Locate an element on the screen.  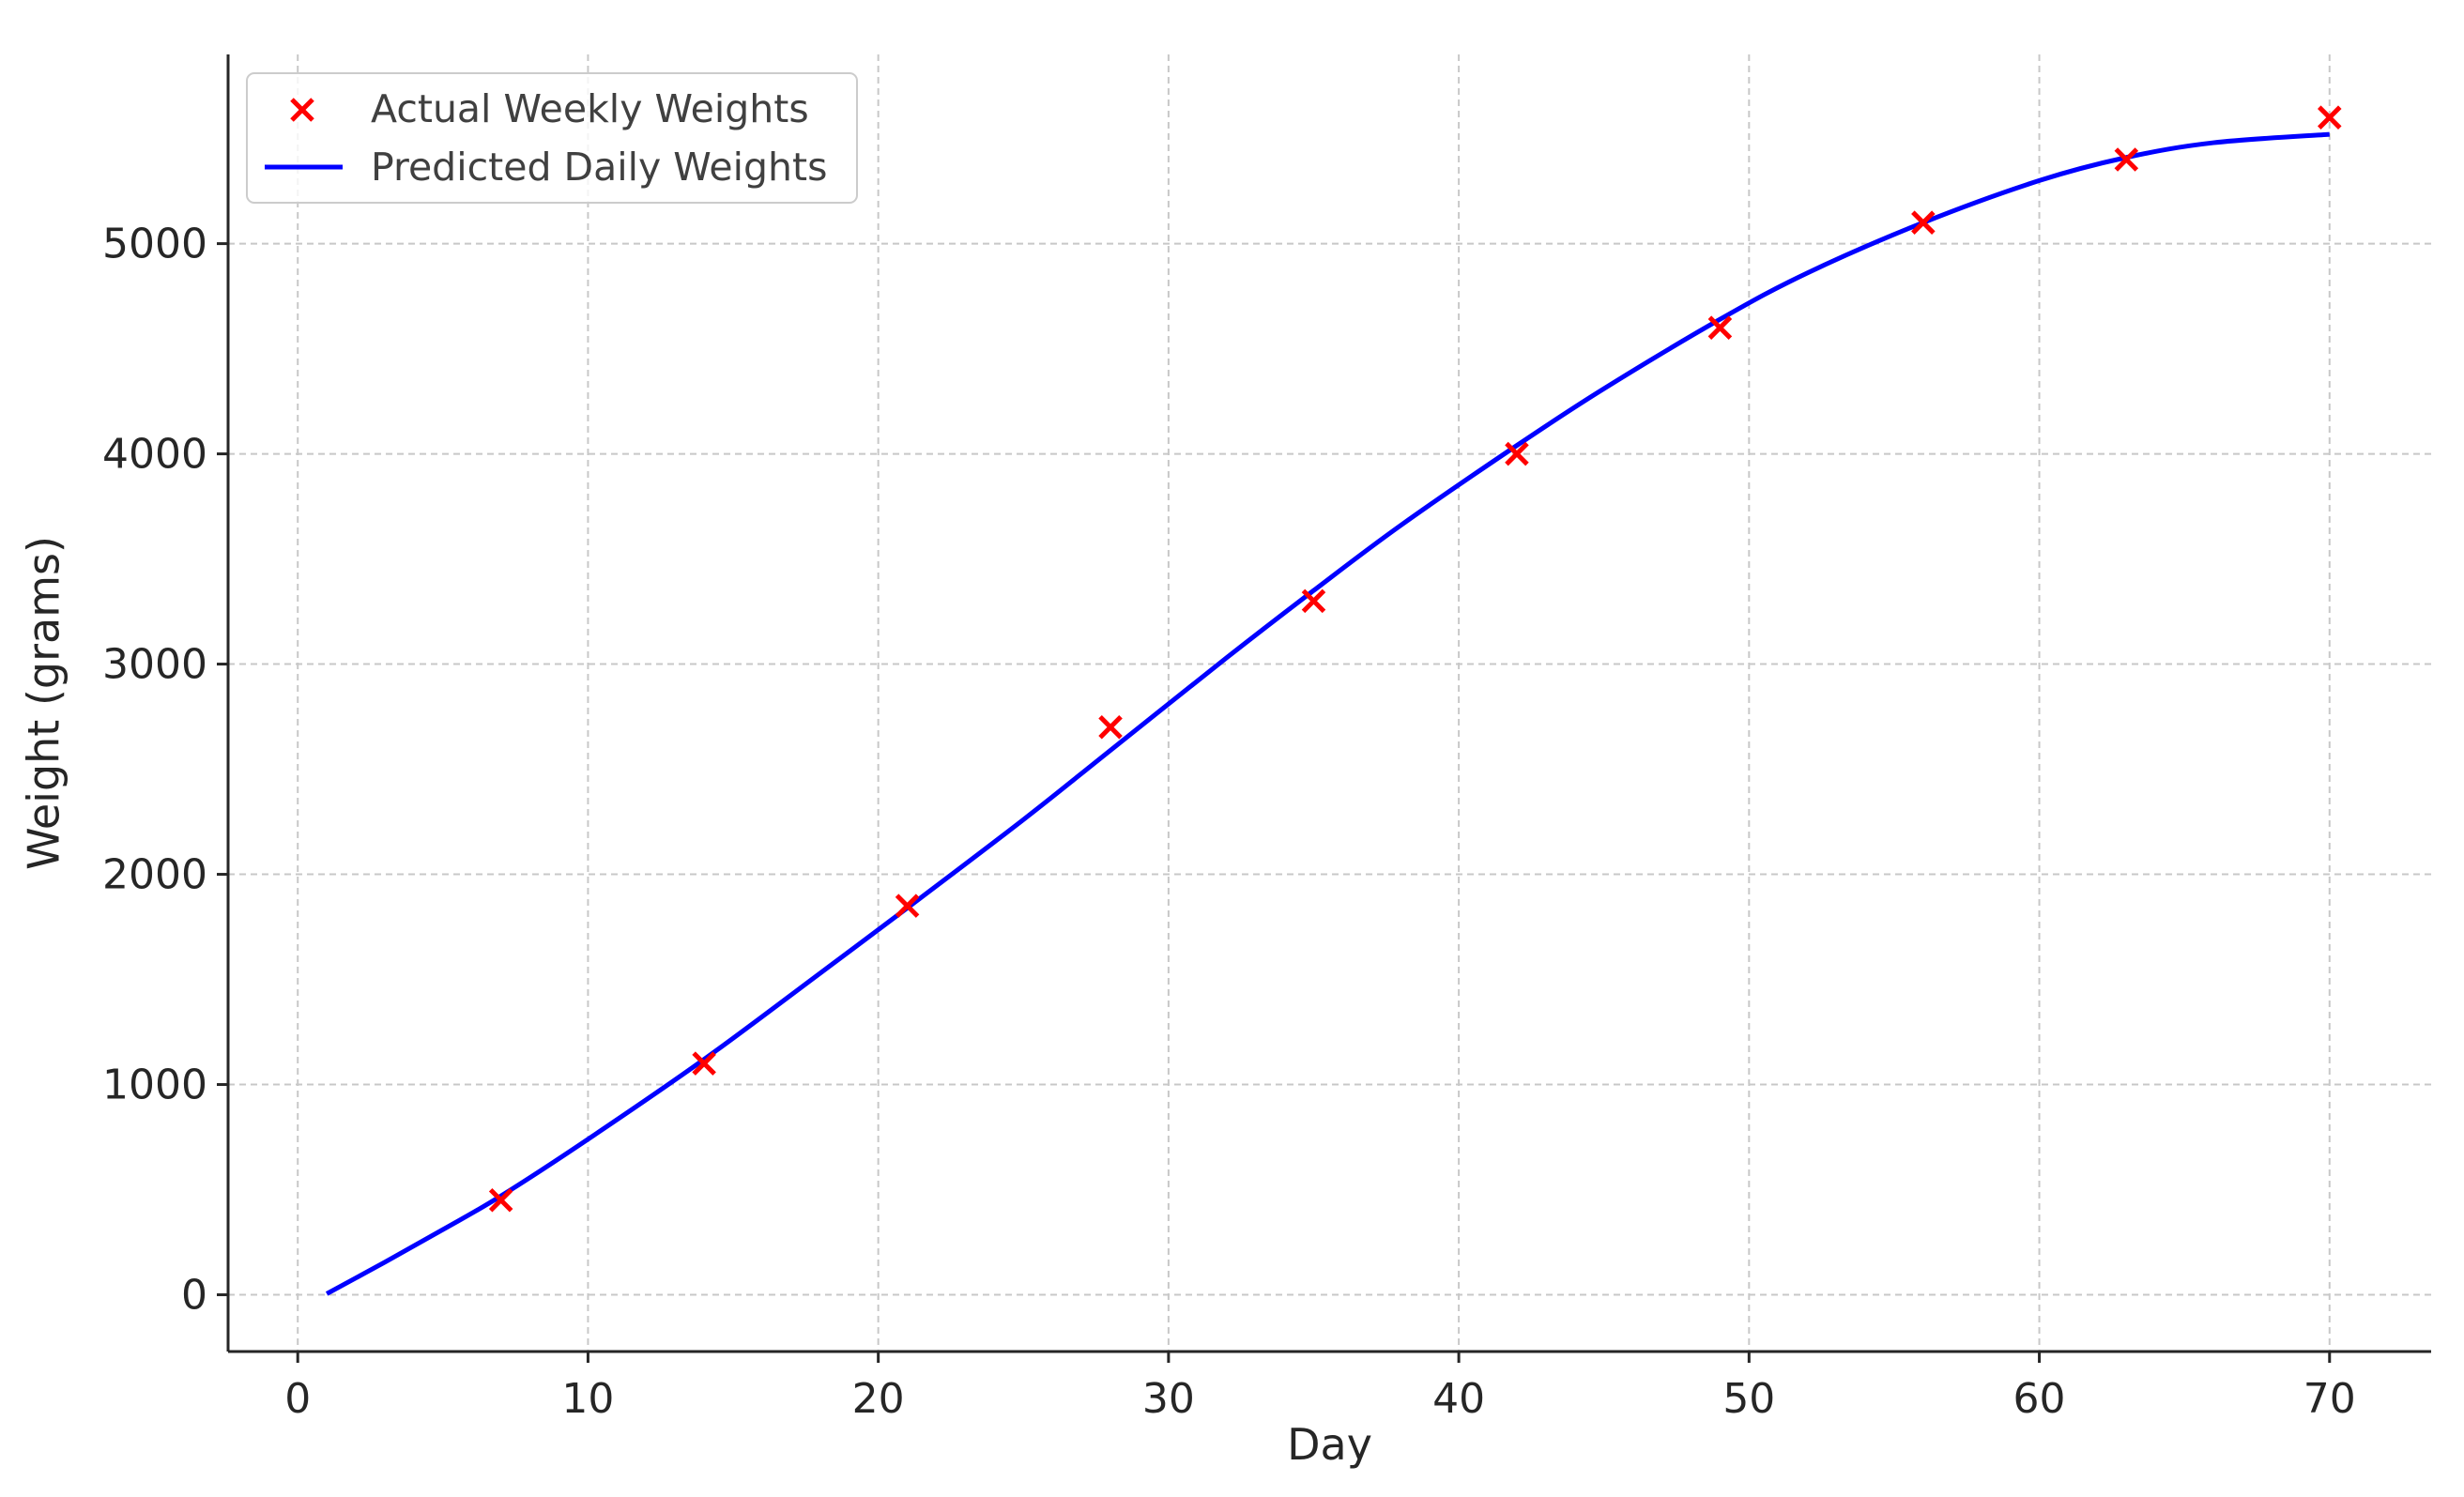
x-tick-label: 10 is located at coordinates (587, 1399).